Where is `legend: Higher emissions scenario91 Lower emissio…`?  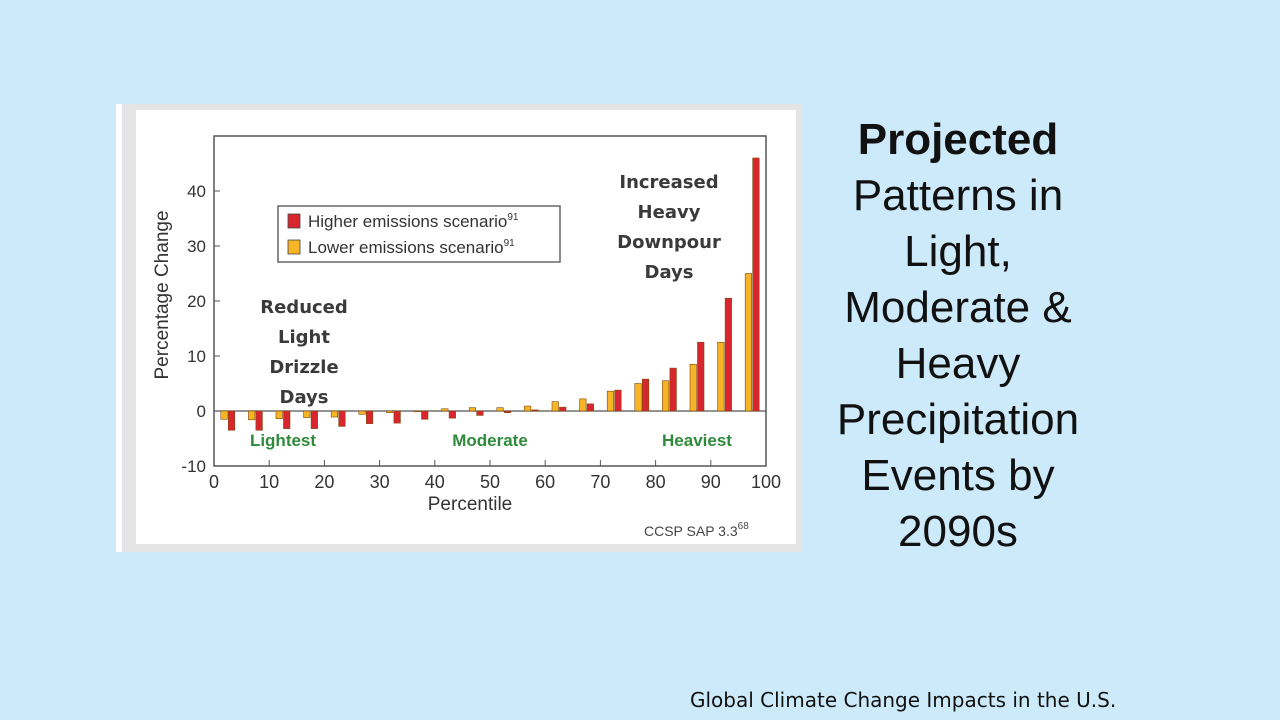
legend: Higher emissions scenario91 Lower emissio… is located at coordinates (419, 234).